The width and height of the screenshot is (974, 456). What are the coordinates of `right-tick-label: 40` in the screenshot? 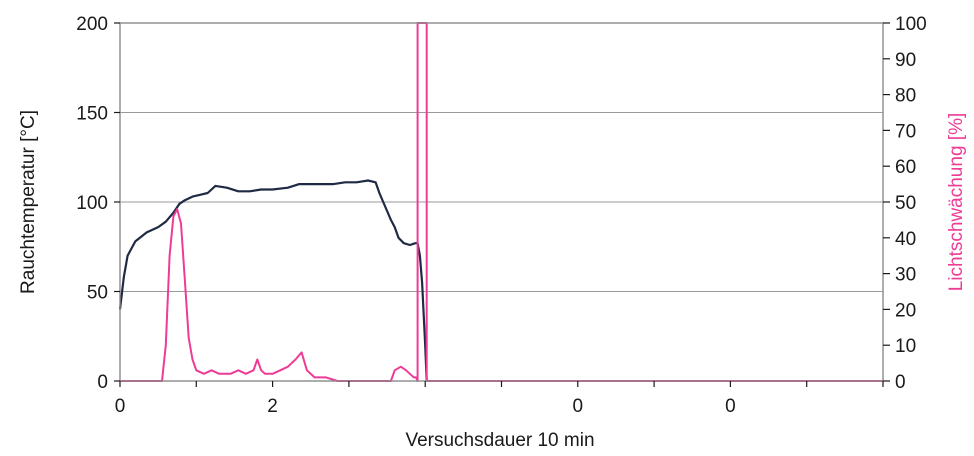 It's located at (905, 239).